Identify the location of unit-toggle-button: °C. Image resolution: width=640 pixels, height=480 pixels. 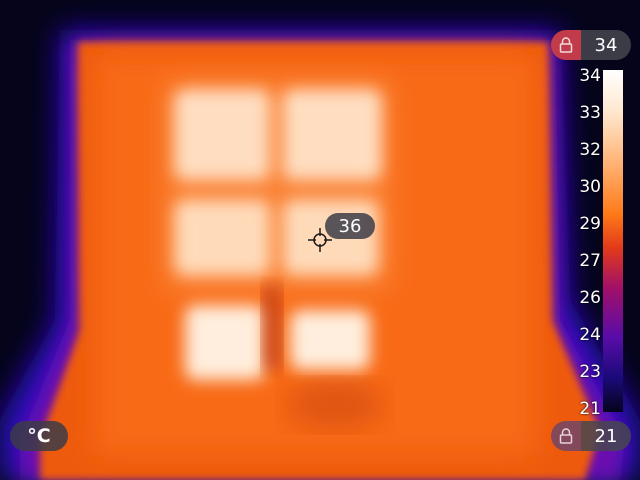
(39, 436).